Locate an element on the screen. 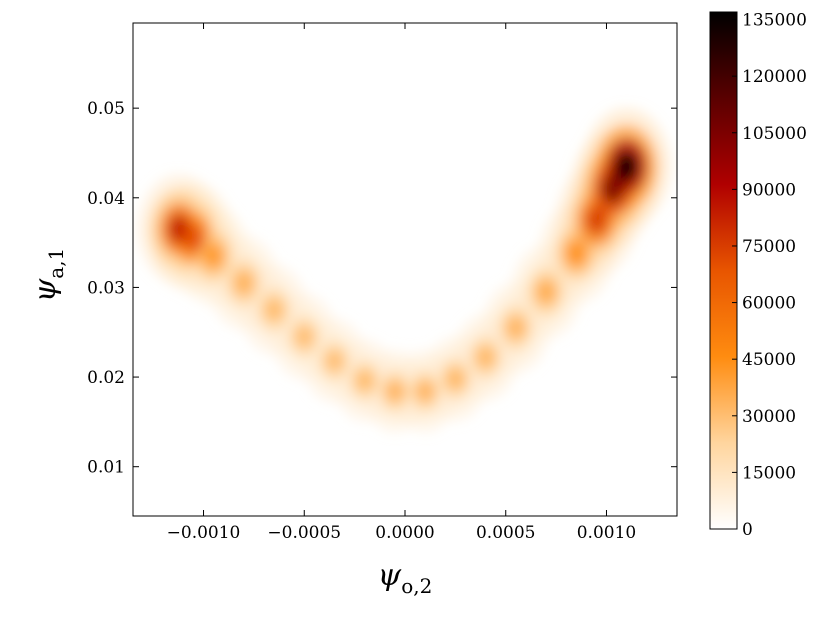  colorbar-tick-label: 30000 is located at coordinates (769, 417).